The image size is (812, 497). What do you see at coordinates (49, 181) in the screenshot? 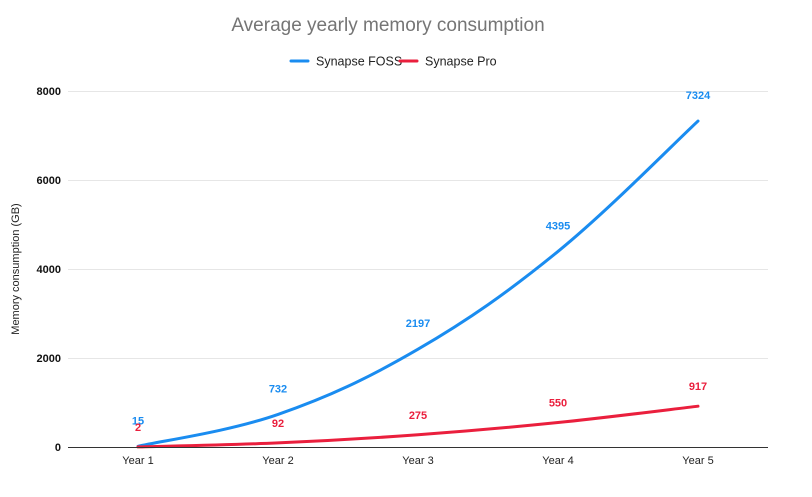
I see `y-tick-label: 6000` at bounding box center [49, 181].